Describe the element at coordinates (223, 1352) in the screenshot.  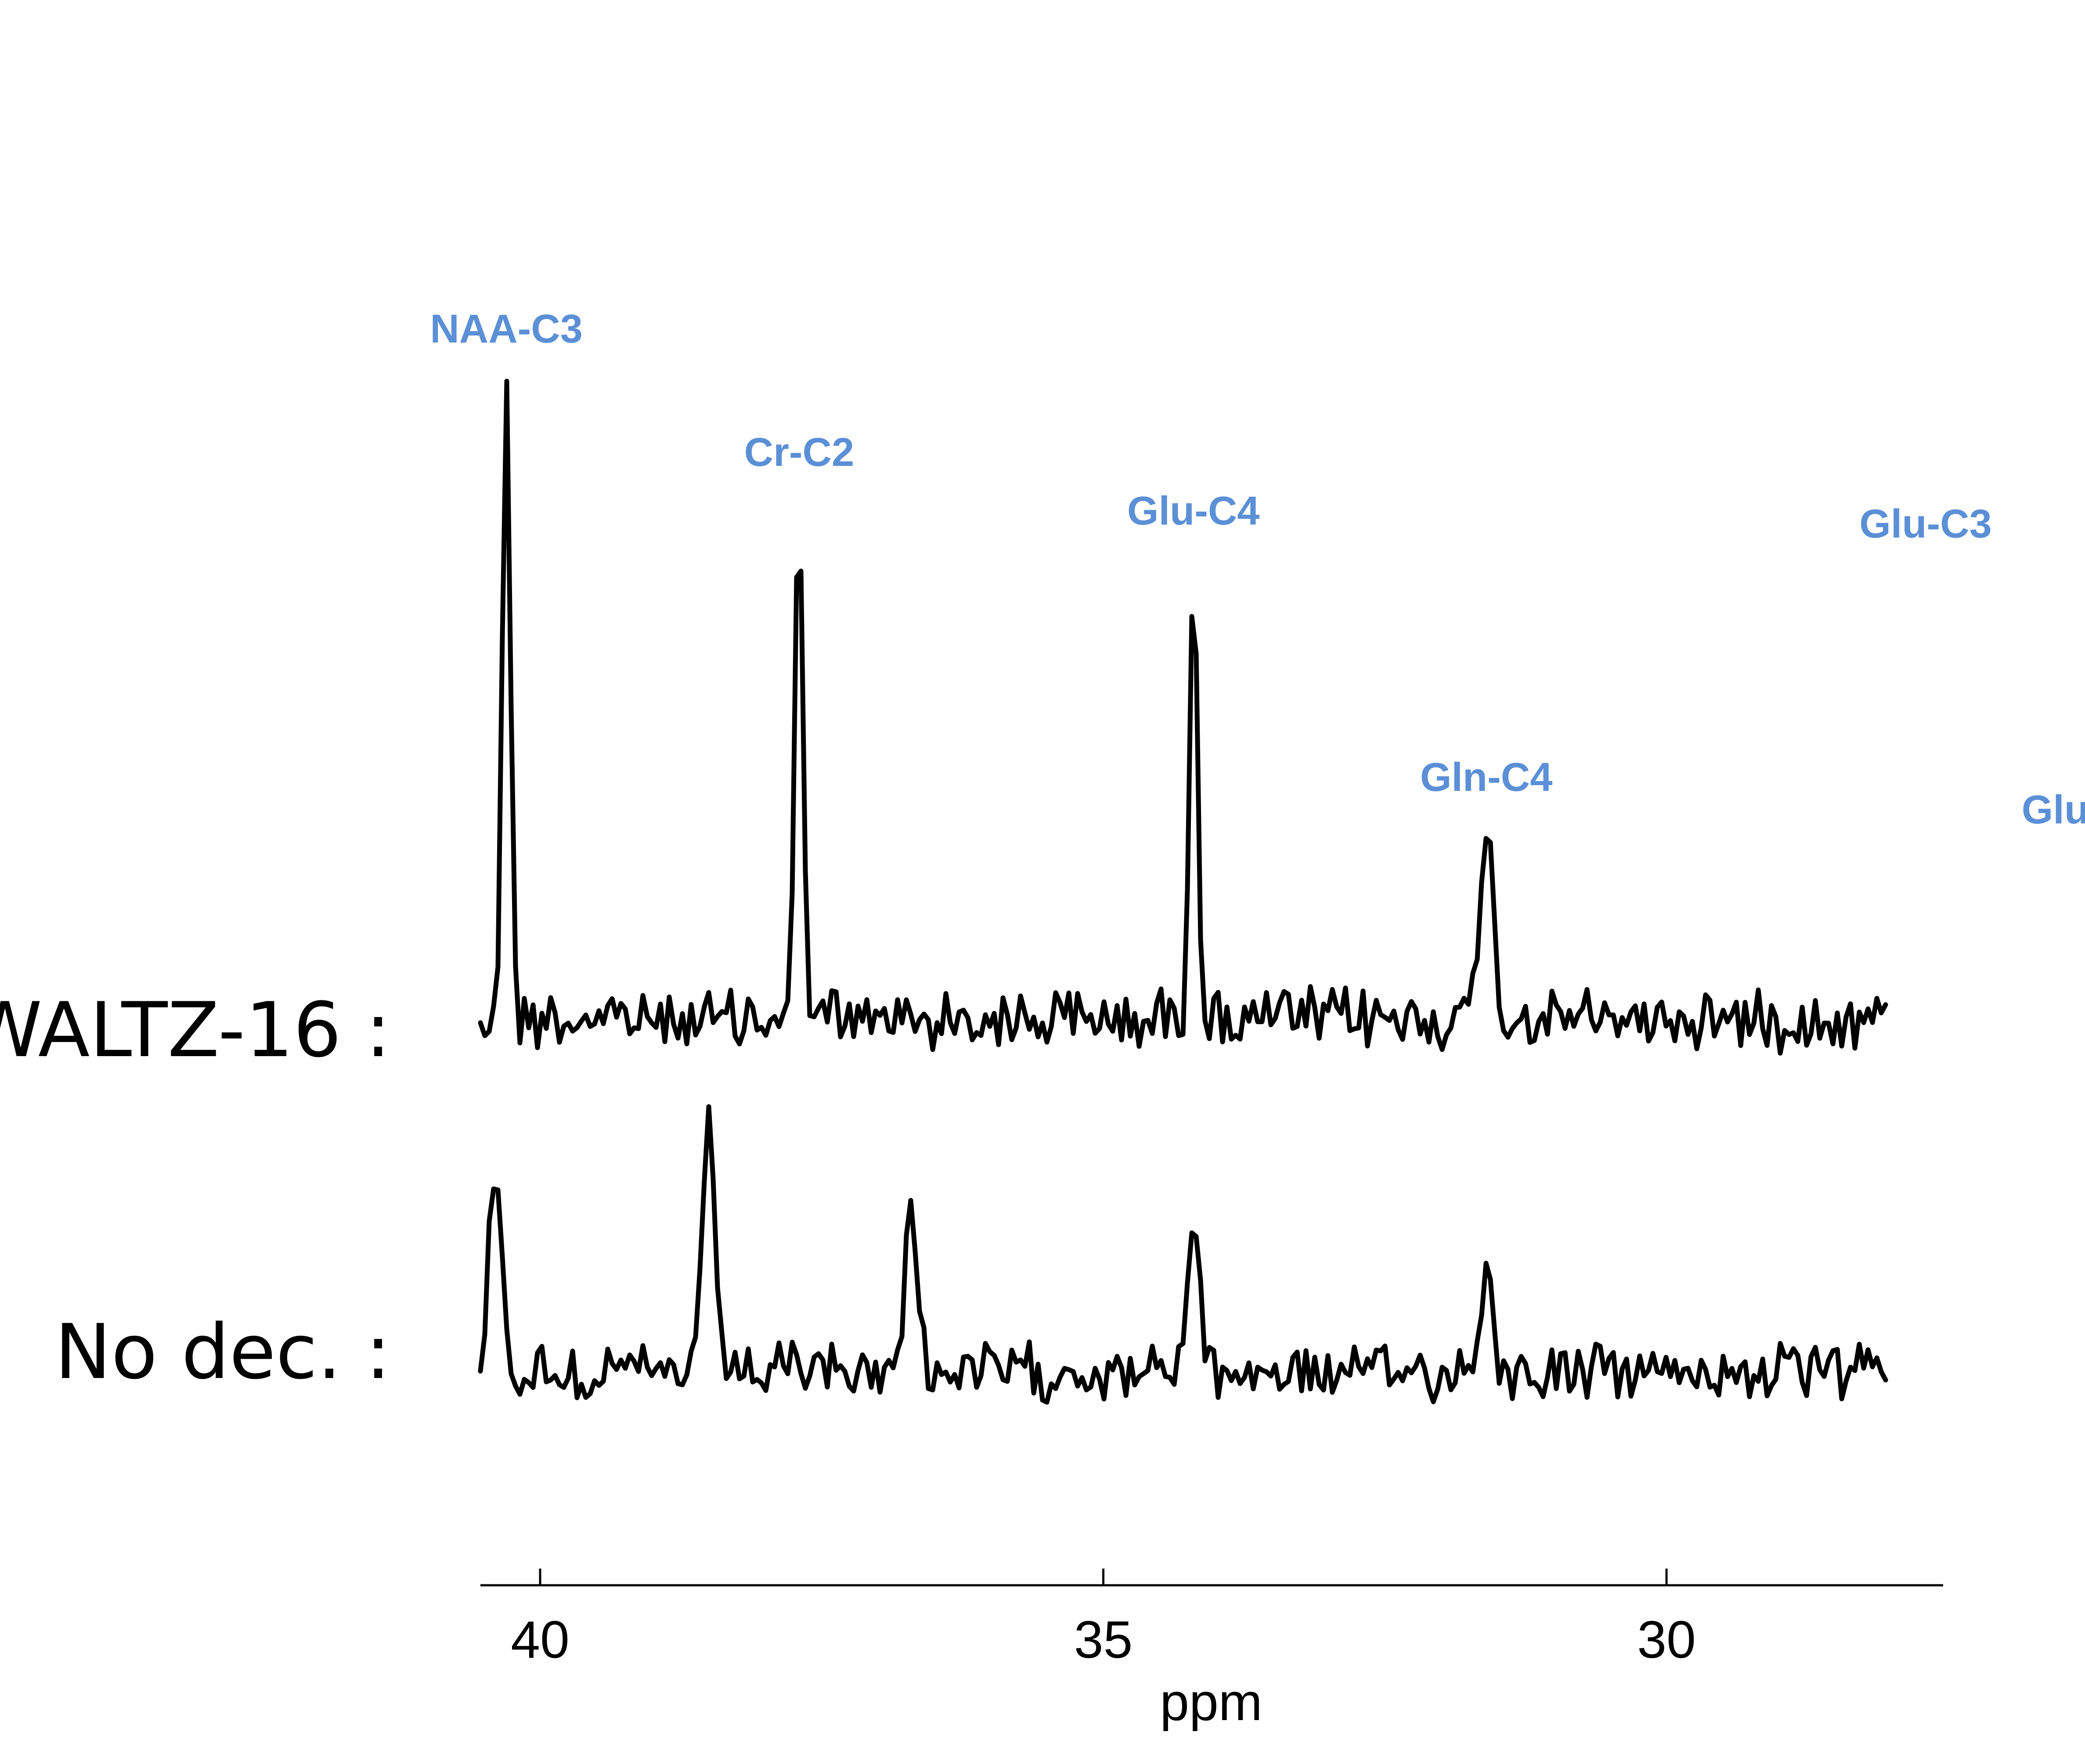
I see `trace-label-nodec: No dec. :` at that location.